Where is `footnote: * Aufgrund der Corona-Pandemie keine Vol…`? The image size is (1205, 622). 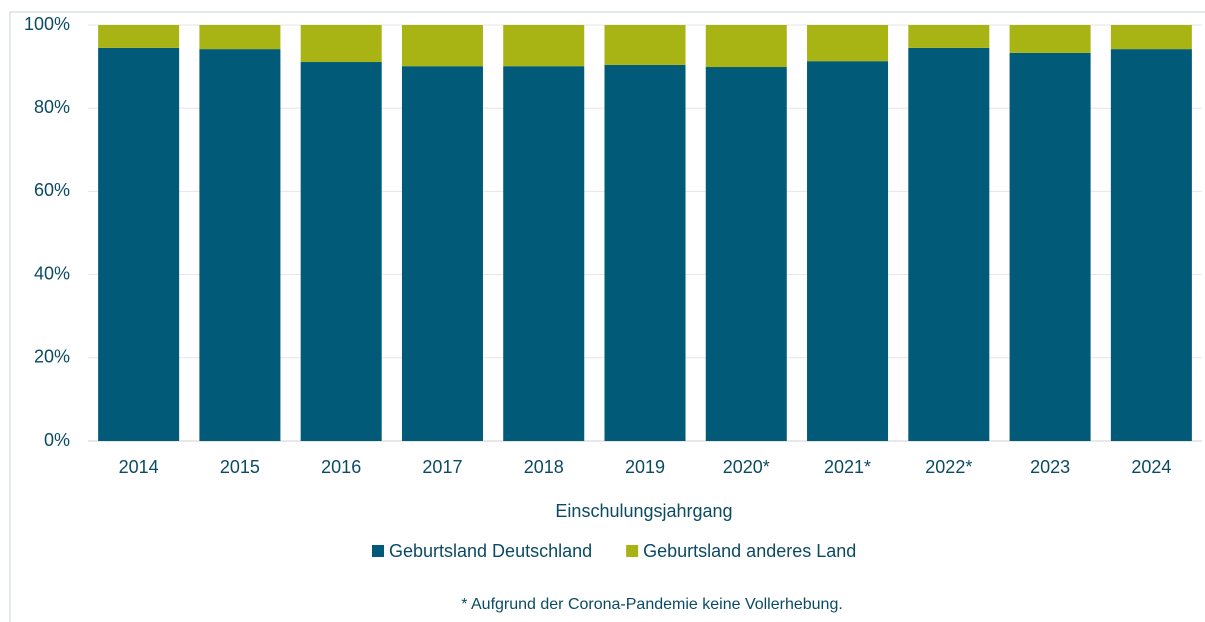
footnote: * Aufgrund der Corona-Pandemie keine Vol… is located at coordinates (652, 604).